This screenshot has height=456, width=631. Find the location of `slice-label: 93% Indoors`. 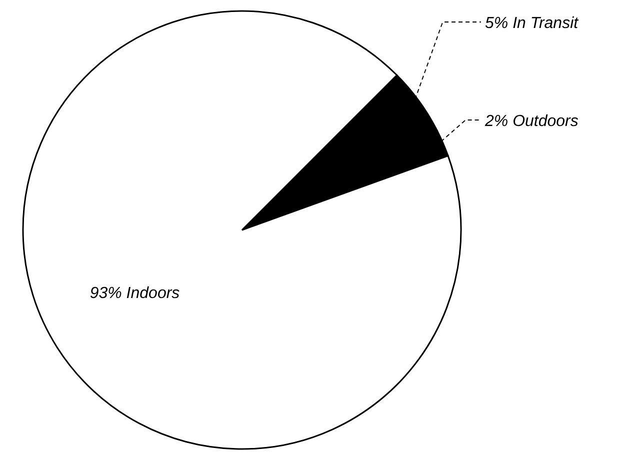

slice-label: 93% Indoors is located at coordinates (135, 293).